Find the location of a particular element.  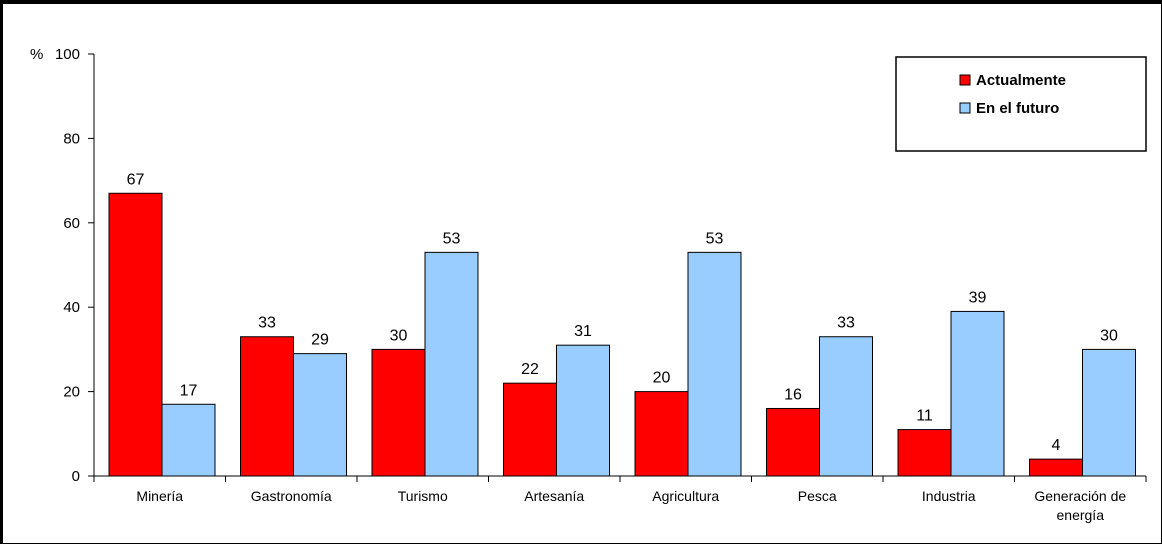

legend: Actualmente En el futuro is located at coordinates (1021, 104).